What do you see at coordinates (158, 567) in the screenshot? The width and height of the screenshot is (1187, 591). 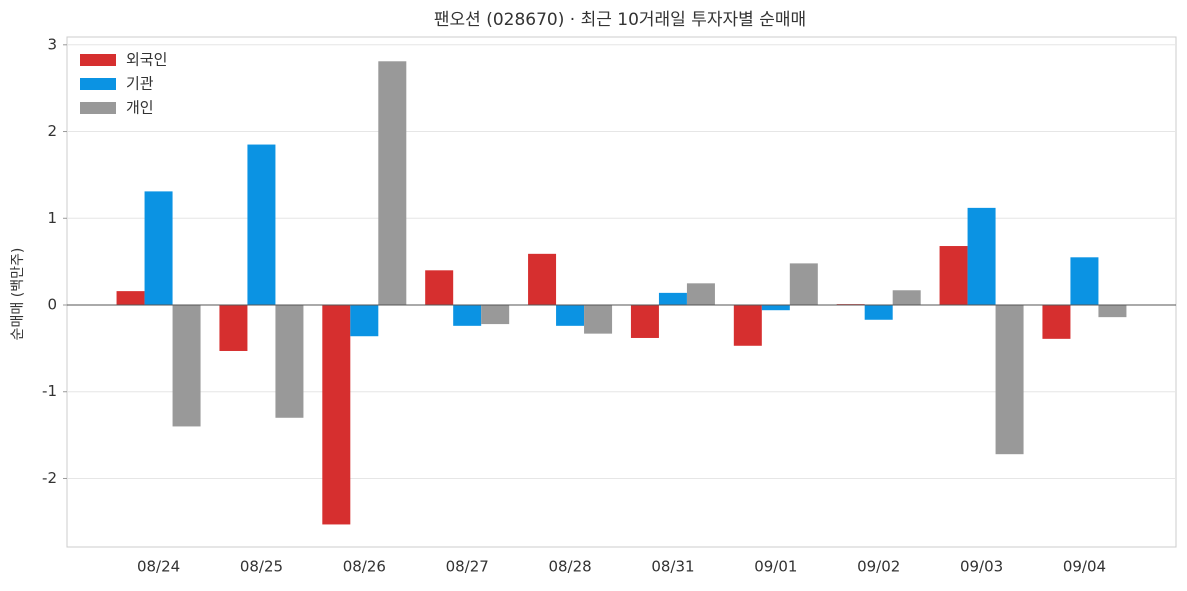 I see `x-tick-label: 08/24` at bounding box center [158, 567].